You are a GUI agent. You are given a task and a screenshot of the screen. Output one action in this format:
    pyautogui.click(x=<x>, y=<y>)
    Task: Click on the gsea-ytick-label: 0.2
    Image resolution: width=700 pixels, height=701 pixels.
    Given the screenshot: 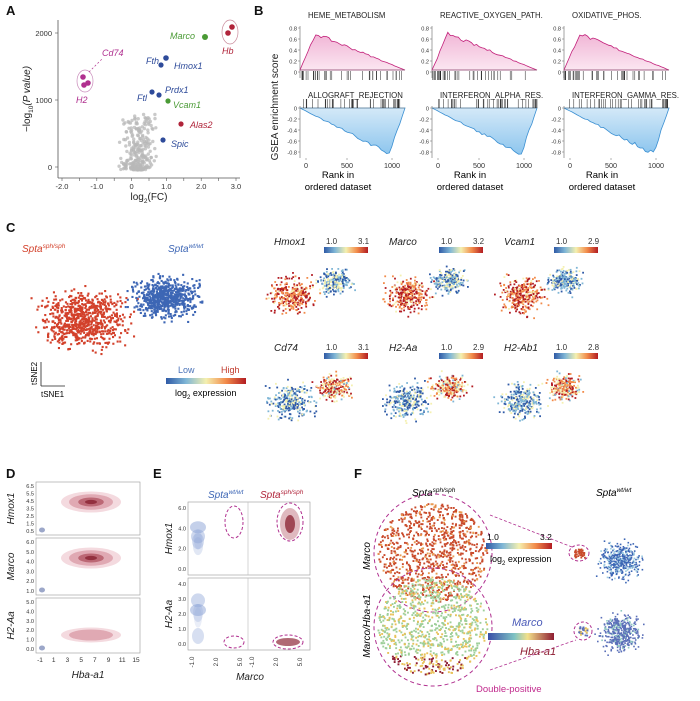 What is the action you would take?
    pyautogui.click(x=425, y=63)
    